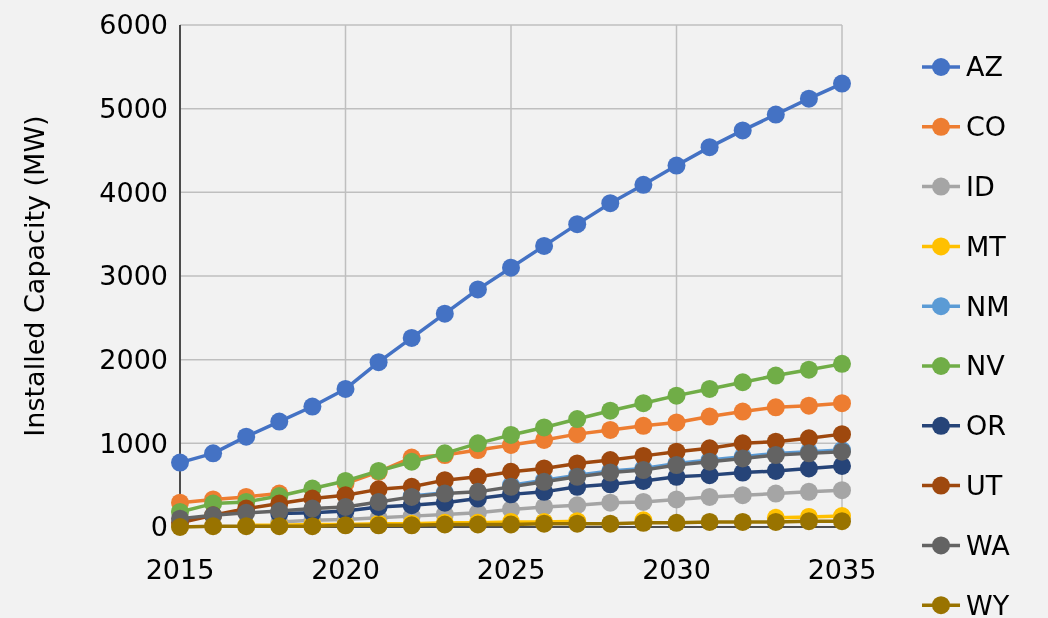 The image size is (1048, 618). I want to click on legend-label: OR, so click(986, 426).